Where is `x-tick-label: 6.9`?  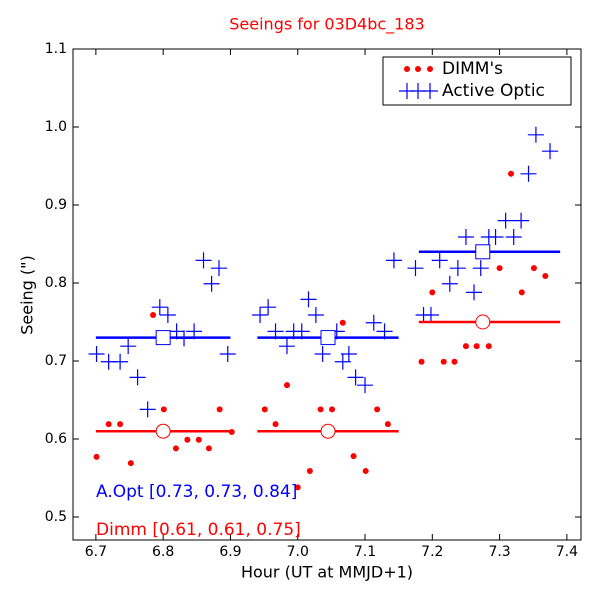 x-tick-label: 6.9 is located at coordinates (230, 552).